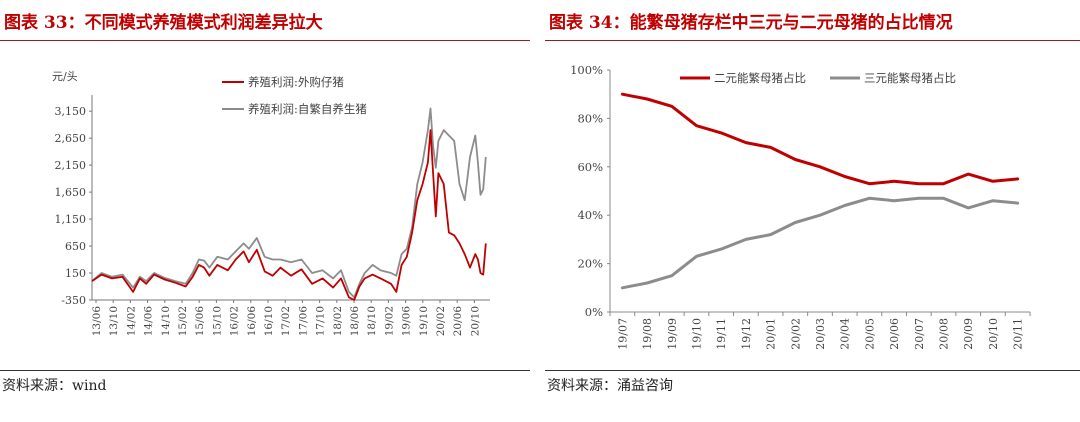 The width and height of the screenshot is (1080, 422). I want to click on x-tick-label: 15/10, so click(217, 321).